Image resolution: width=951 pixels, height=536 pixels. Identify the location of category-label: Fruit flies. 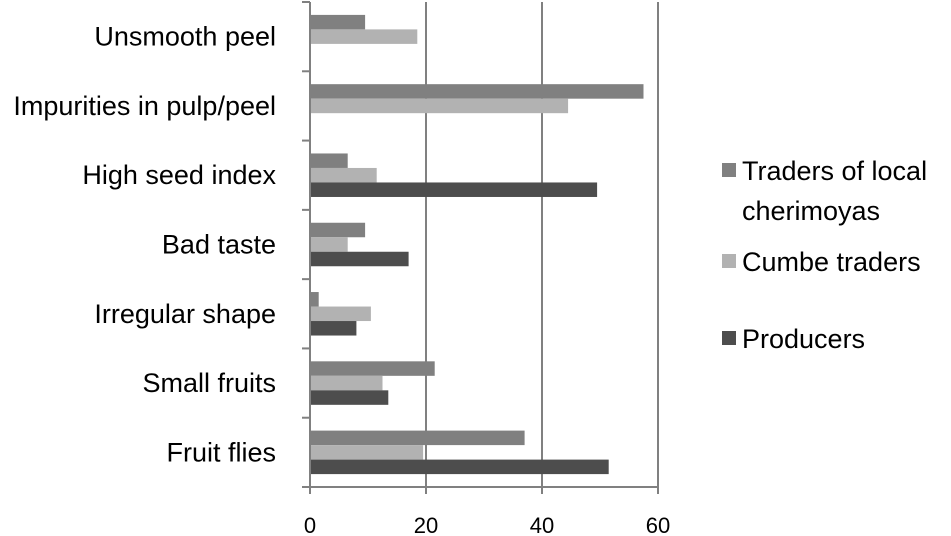
(221, 452).